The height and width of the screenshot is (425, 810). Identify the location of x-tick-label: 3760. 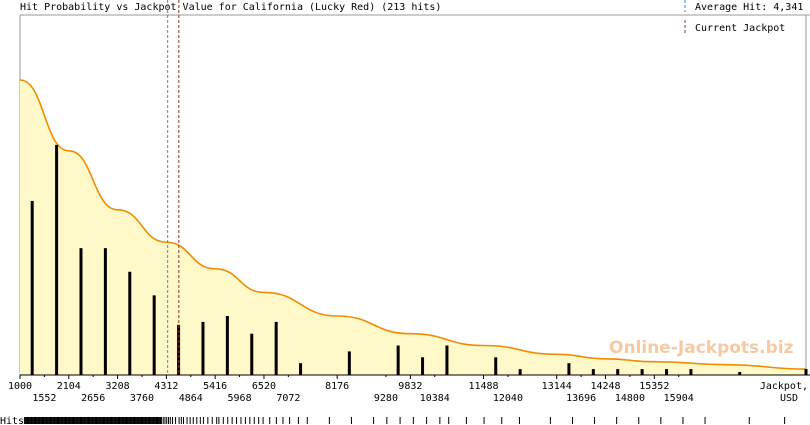
(142, 398).